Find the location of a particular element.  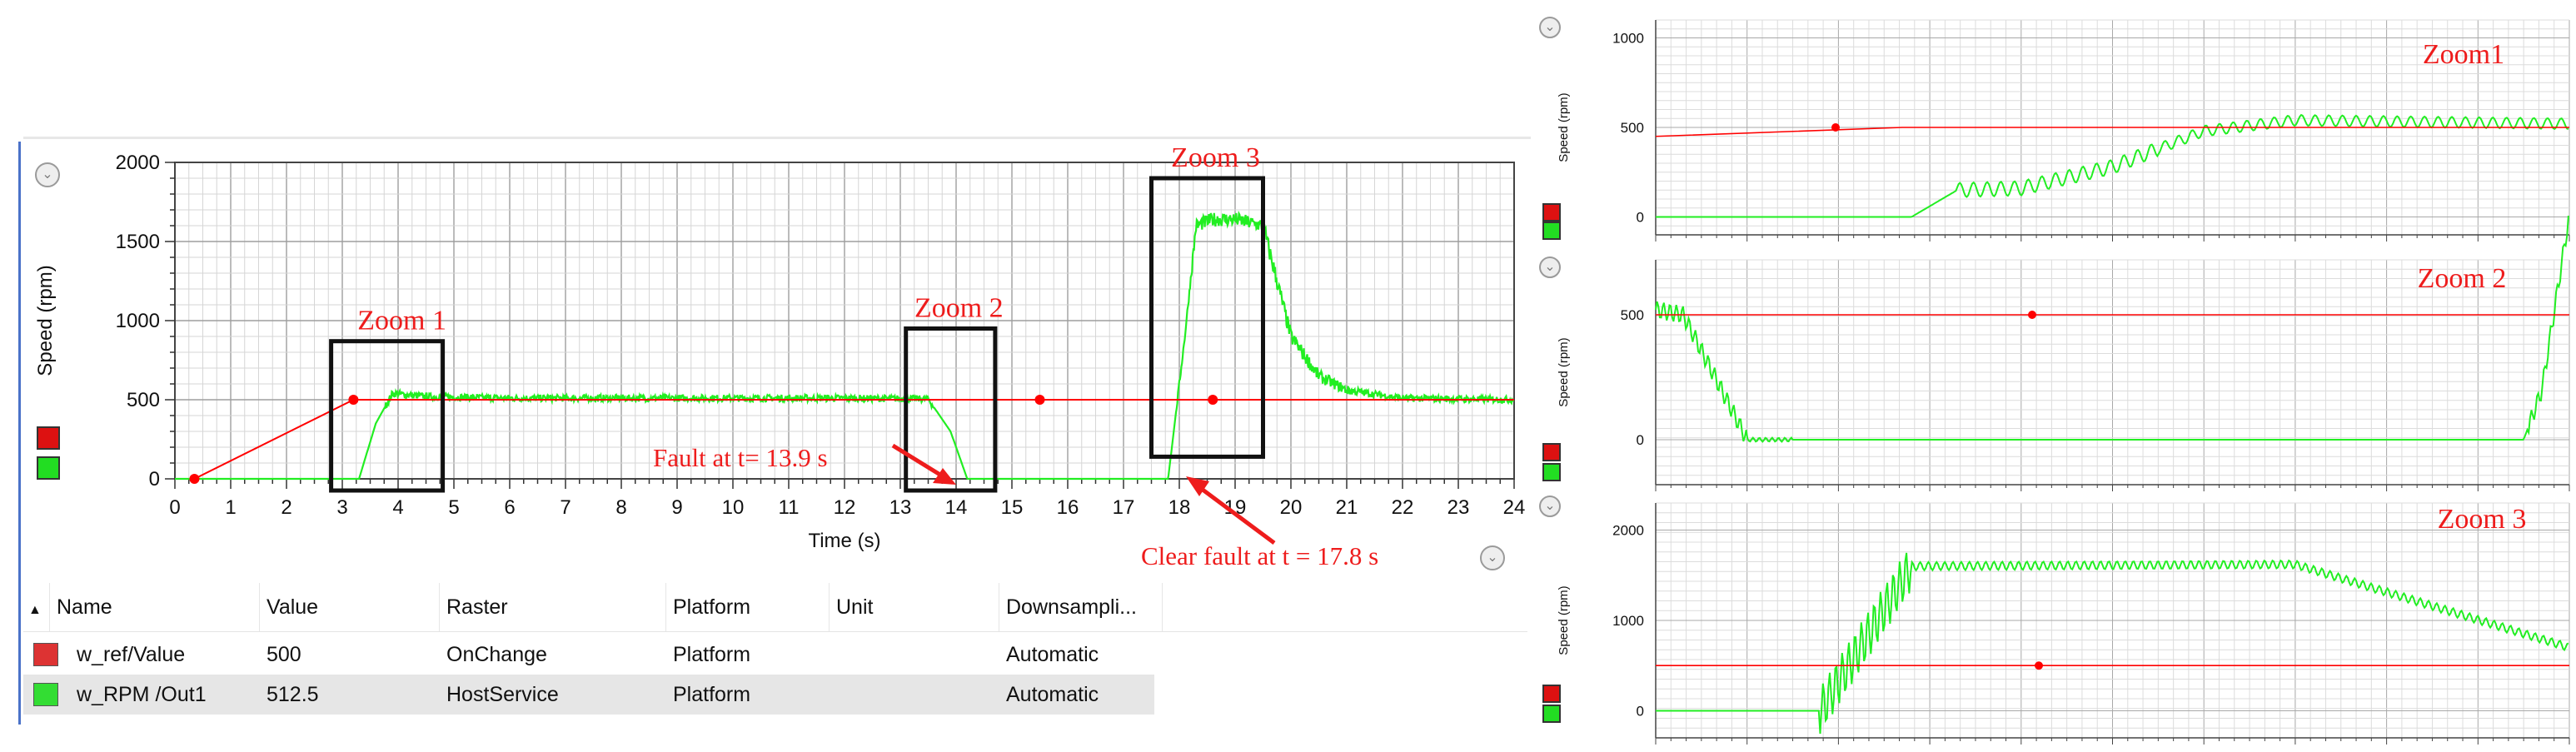

x-tick-label: 11 is located at coordinates (790, 508).